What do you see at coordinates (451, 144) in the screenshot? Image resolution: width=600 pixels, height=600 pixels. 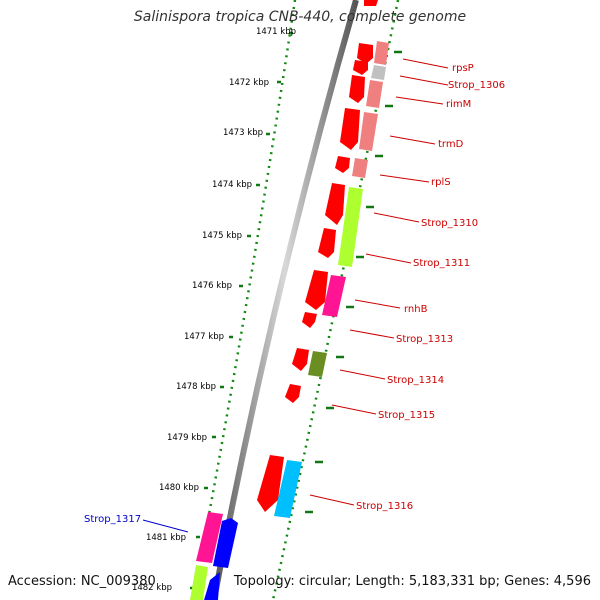 I see `gene-label-trmd: trmD` at bounding box center [451, 144].